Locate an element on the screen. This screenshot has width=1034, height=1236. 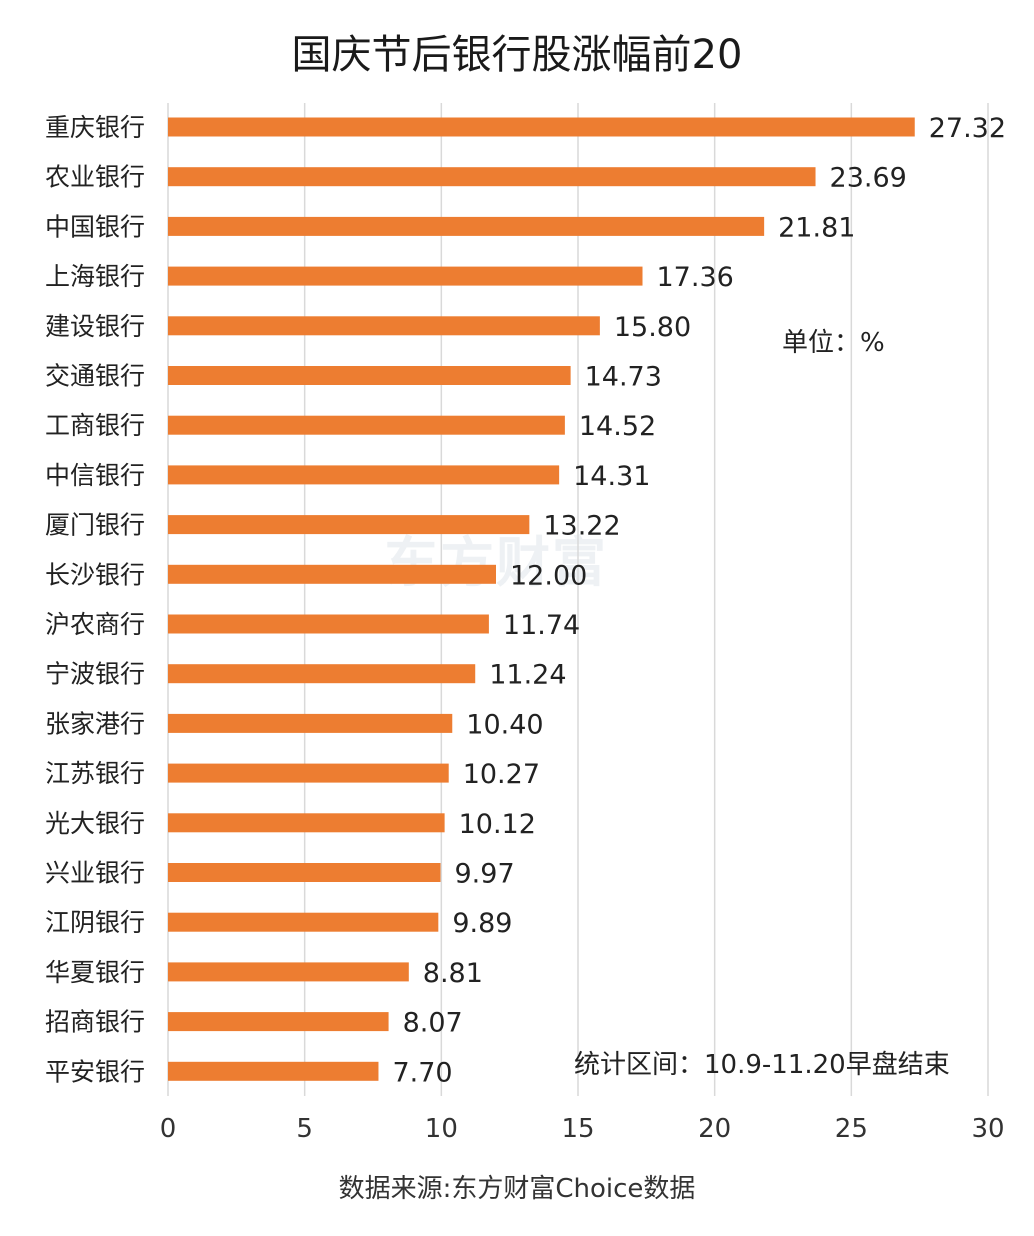
category-label: 光大银行 is located at coordinates (95, 823).